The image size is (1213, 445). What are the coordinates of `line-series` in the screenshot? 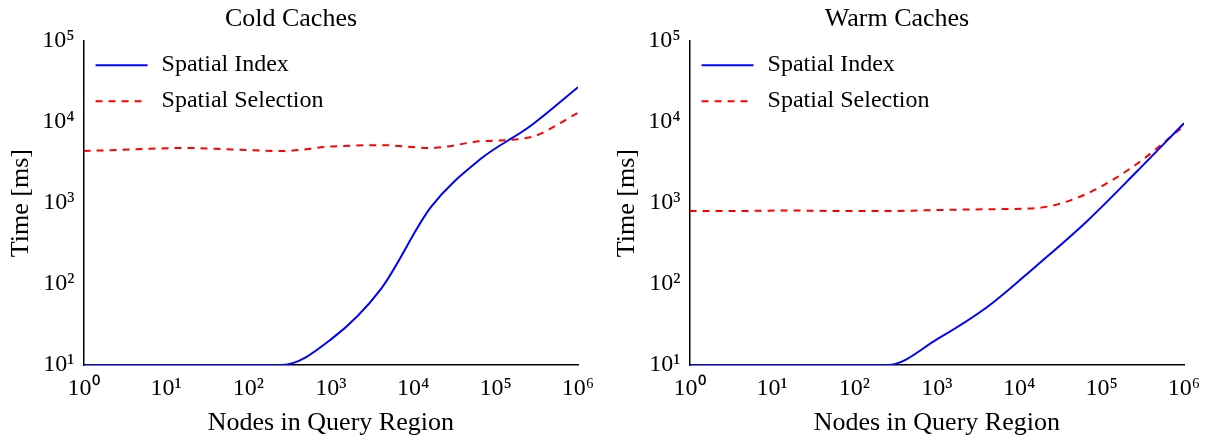 It's located at (330, 132).